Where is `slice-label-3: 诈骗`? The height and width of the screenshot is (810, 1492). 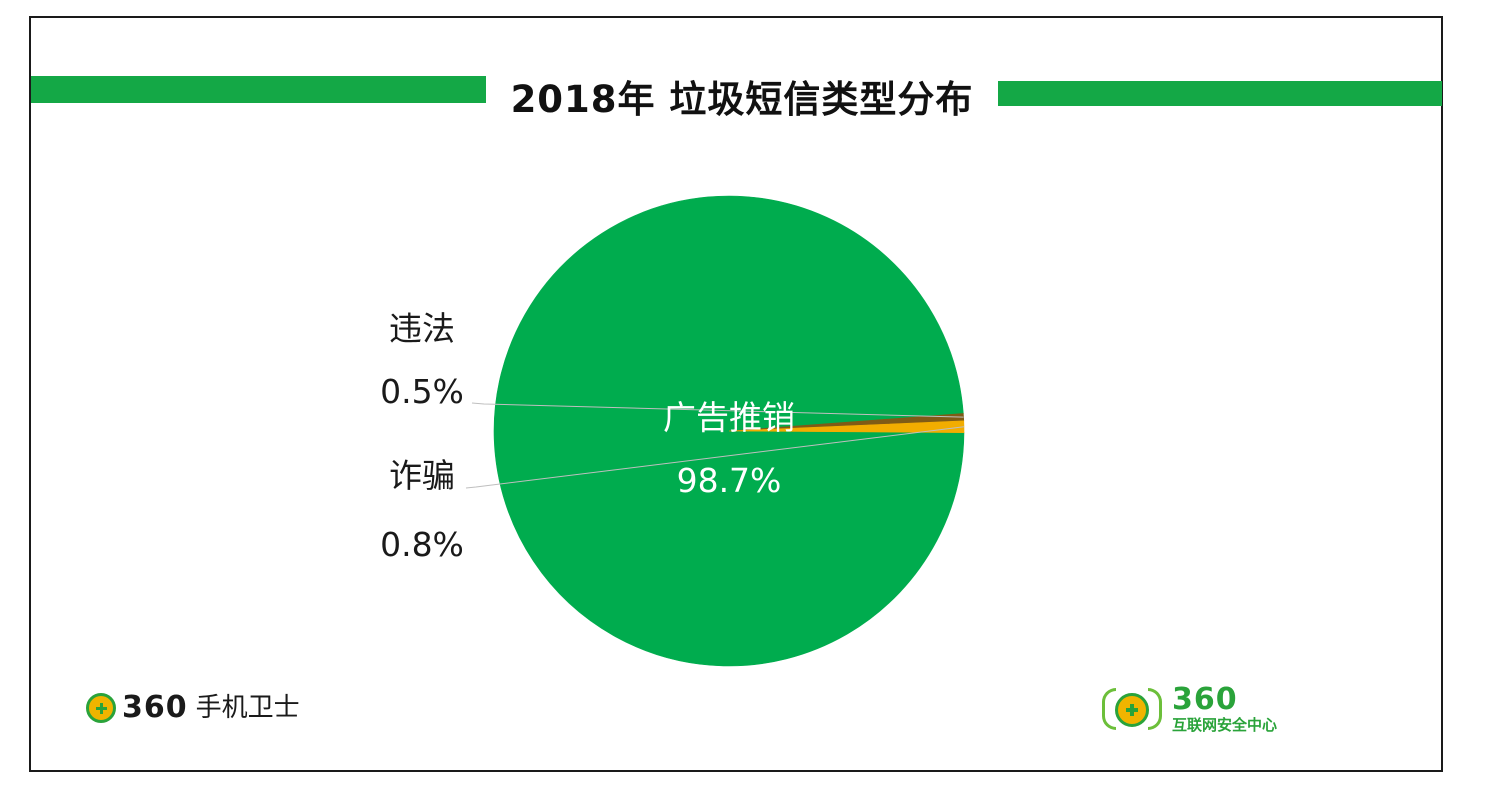 slice-label-3: 诈骗 is located at coordinates (422, 475).